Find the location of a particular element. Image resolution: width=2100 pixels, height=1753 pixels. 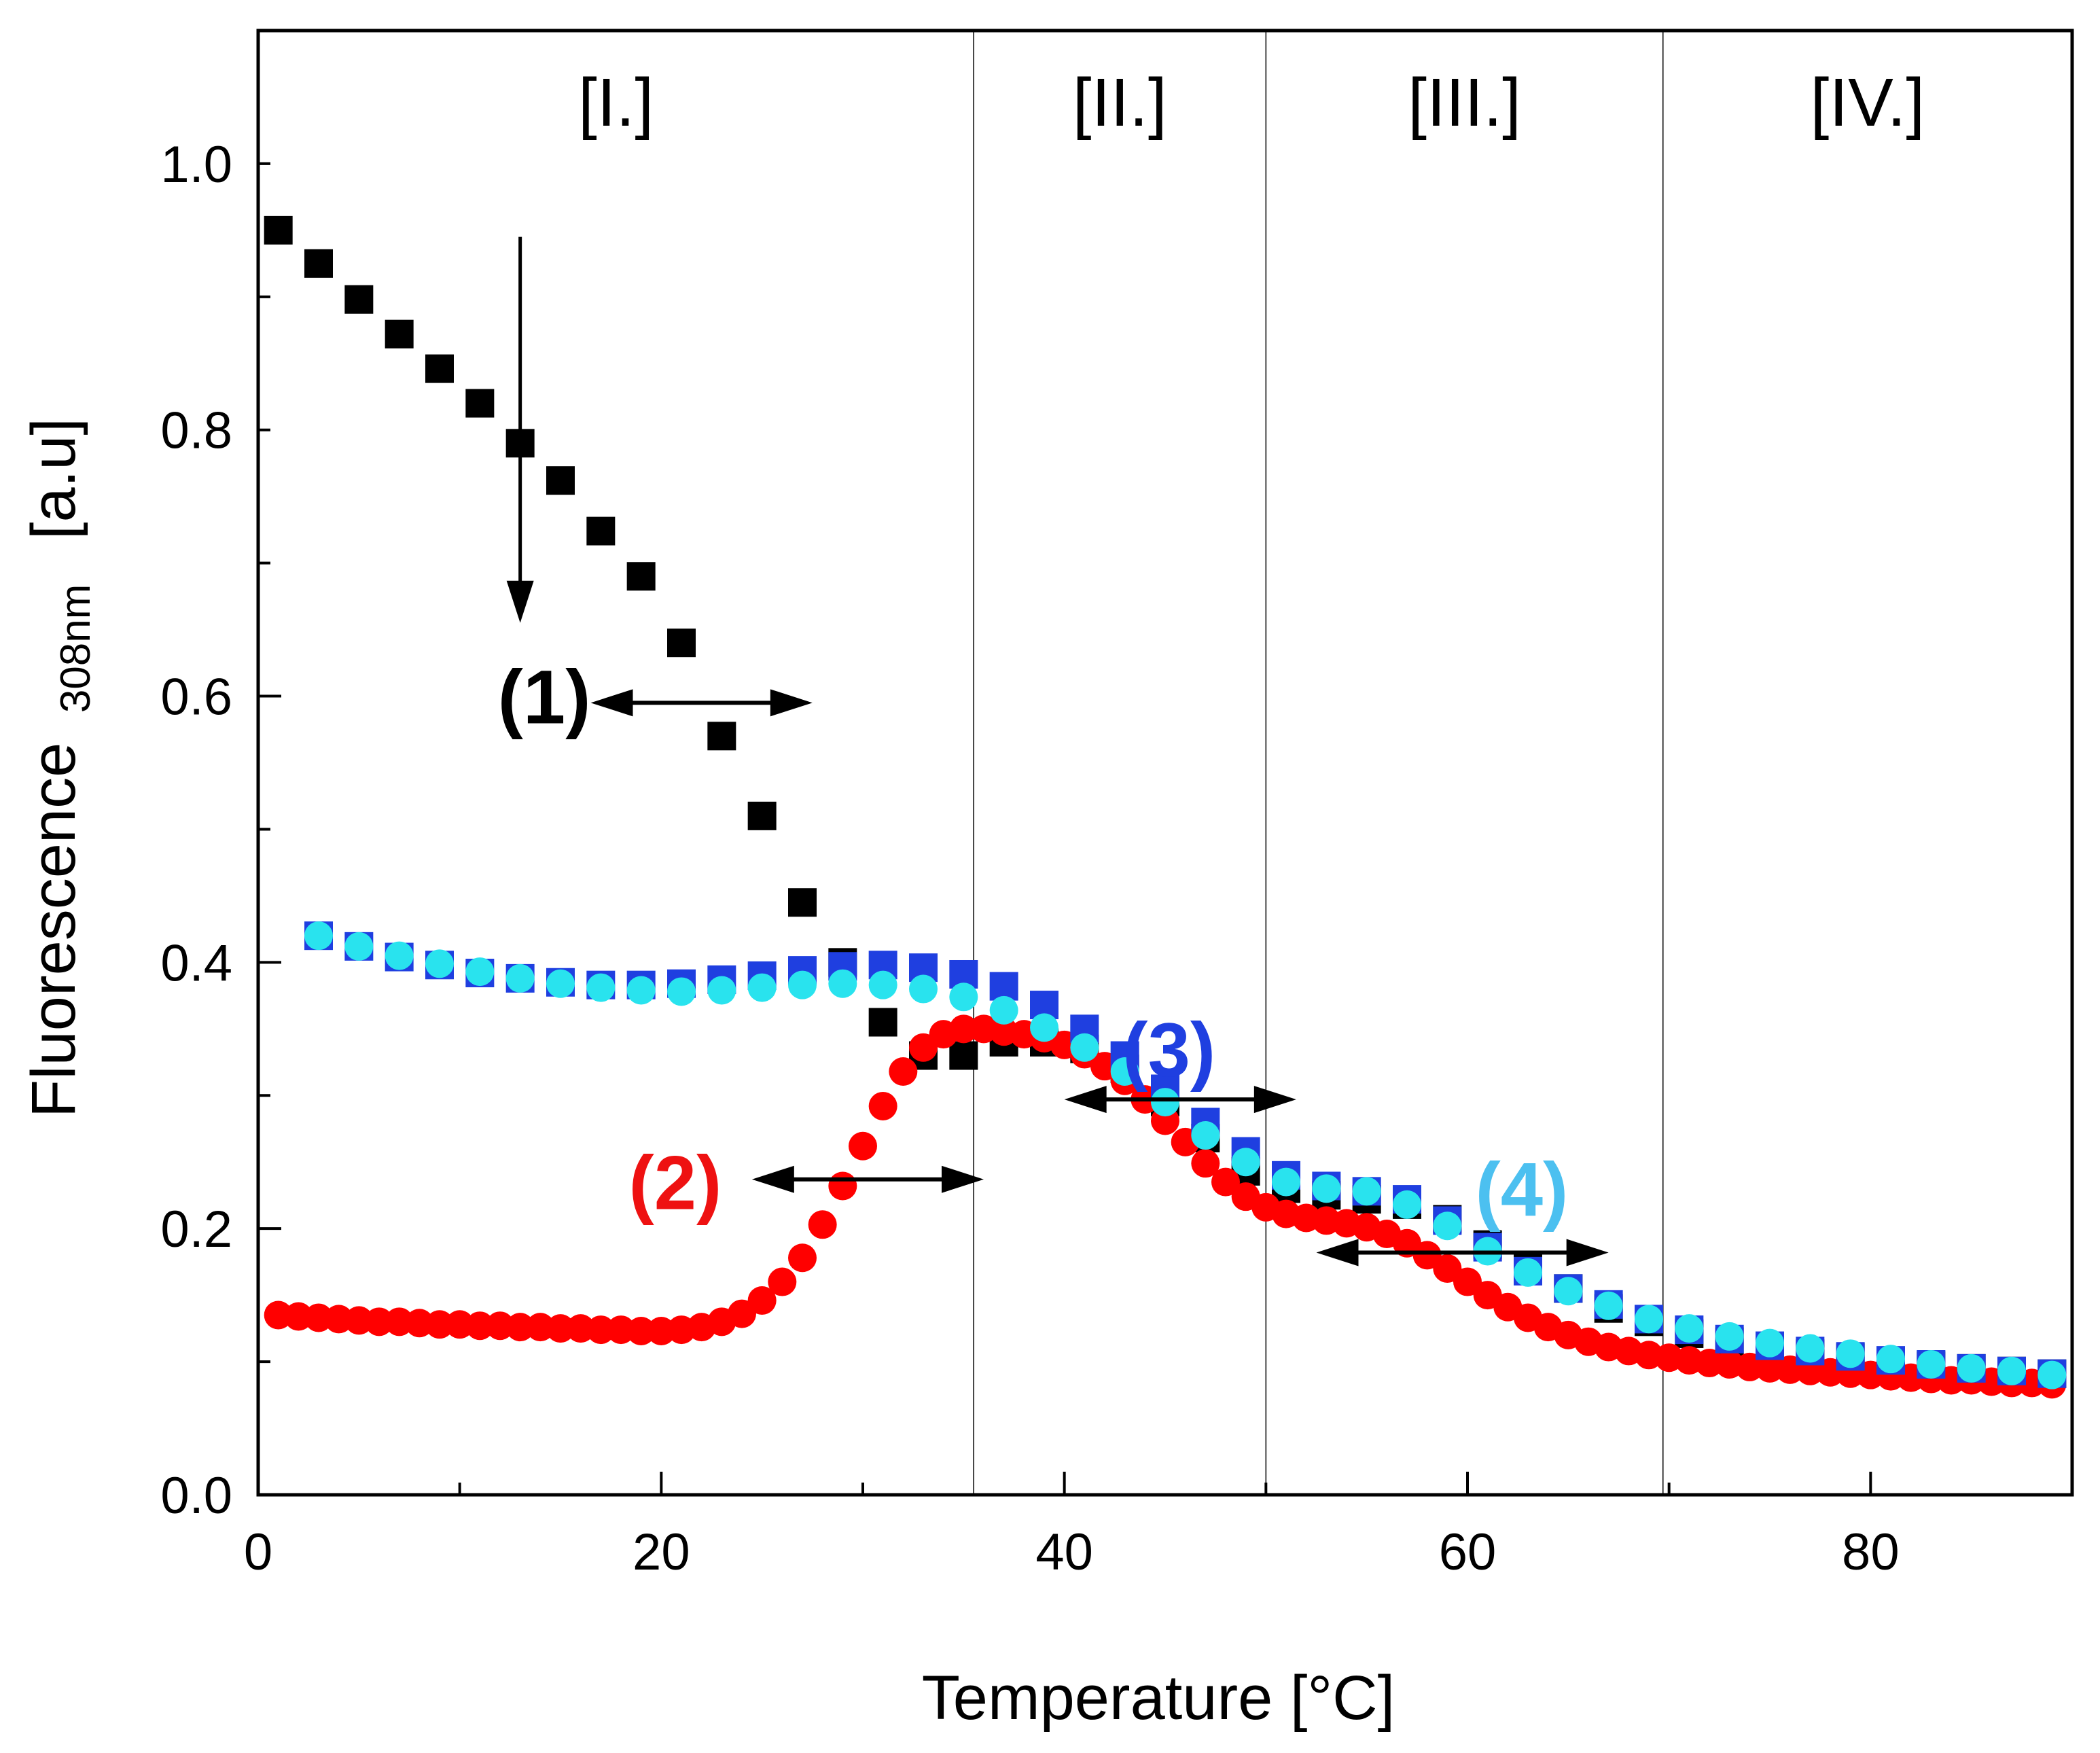

down-arrow is located at coordinates (520, 429).